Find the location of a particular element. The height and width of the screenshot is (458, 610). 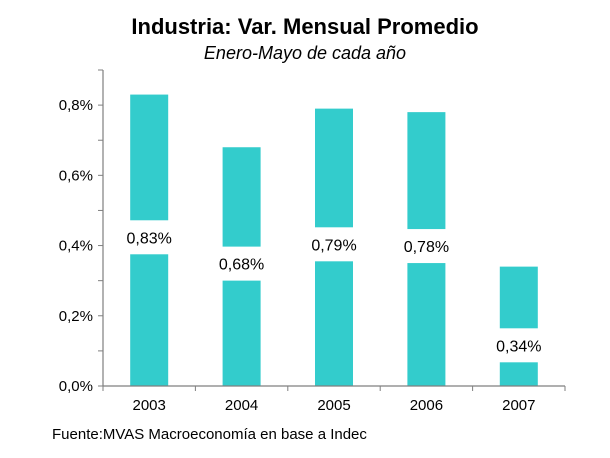

data-label-2004: 0,68% is located at coordinates (241, 265).